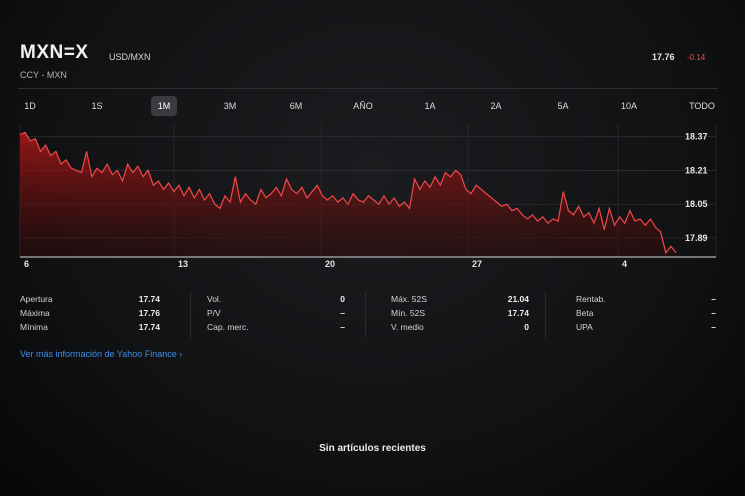 This screenshot has height=496, width=745. Describe the element at coordinates (26, 264) in the screenshot. I see `x-tick-label-6: 6` at that location.